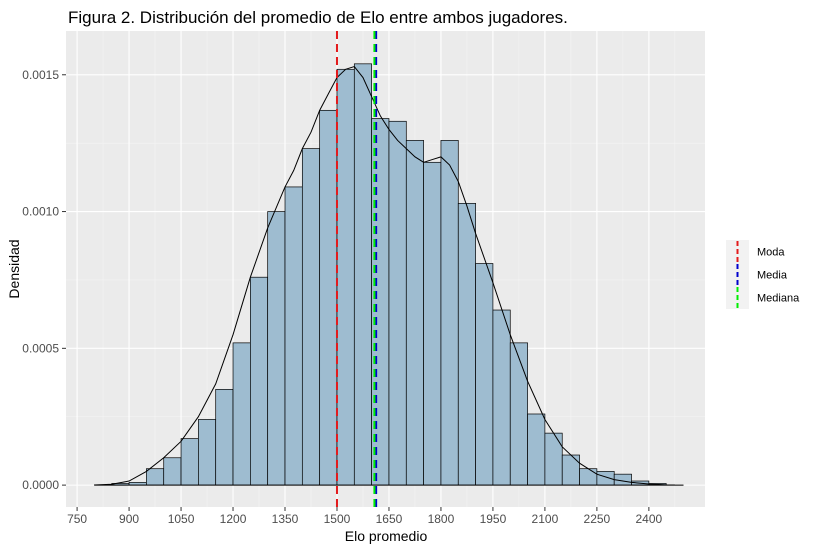 This screenshot has height=550, width=819. What do you see at coordinates (40, 212) in the screenshot?
I see `y-tick-label: 0.0010` at bounding box center [40, 212].